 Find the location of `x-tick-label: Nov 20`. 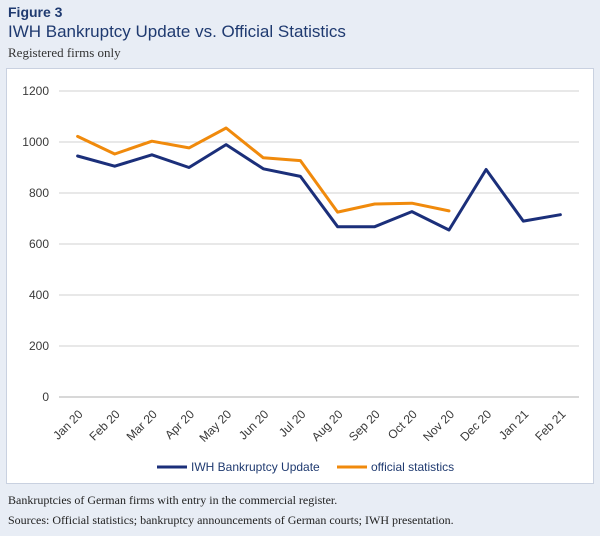

x-tick-label: Nov 20 is located at coordinates (438, 425).